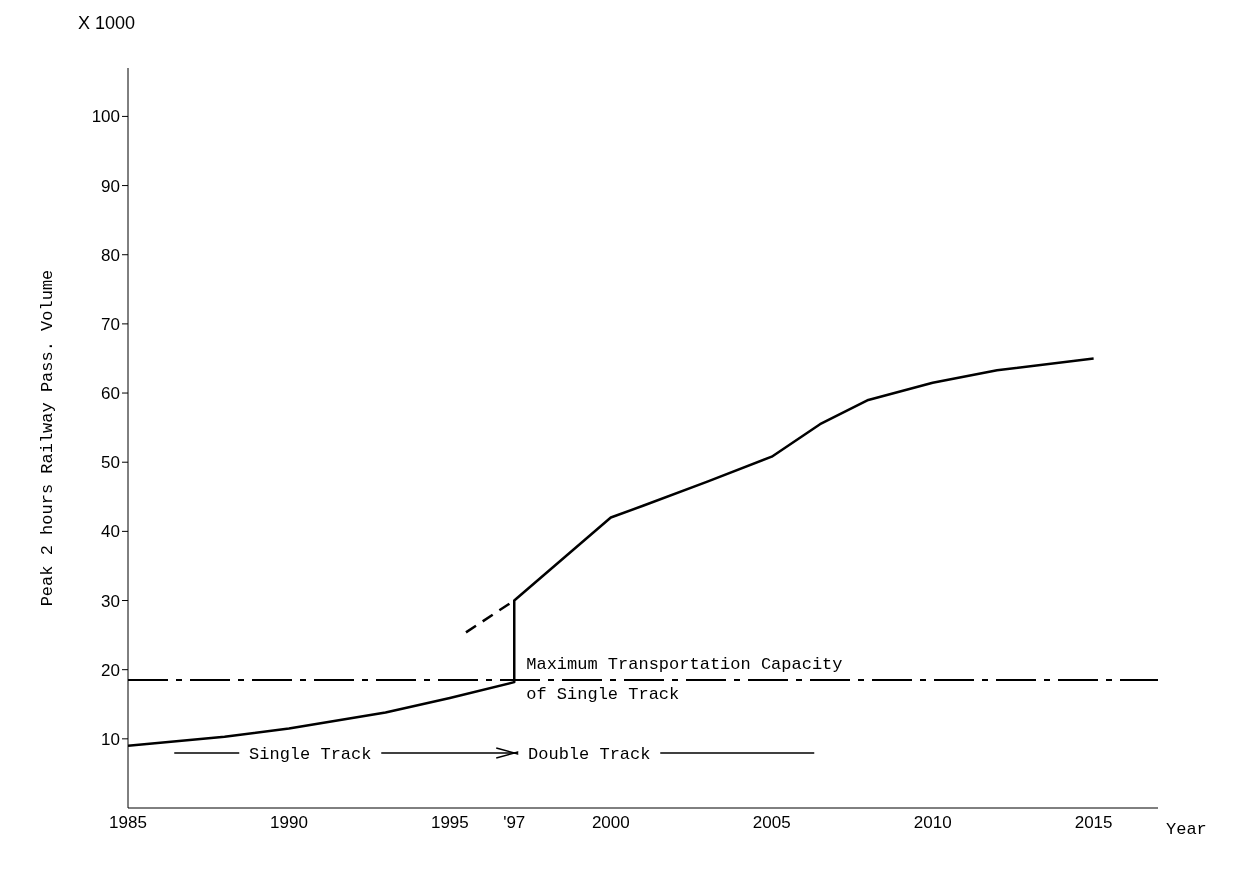 This screenshot has height=893, width=1254. I want to click on y-tick-label: 100, so click(105, 117).